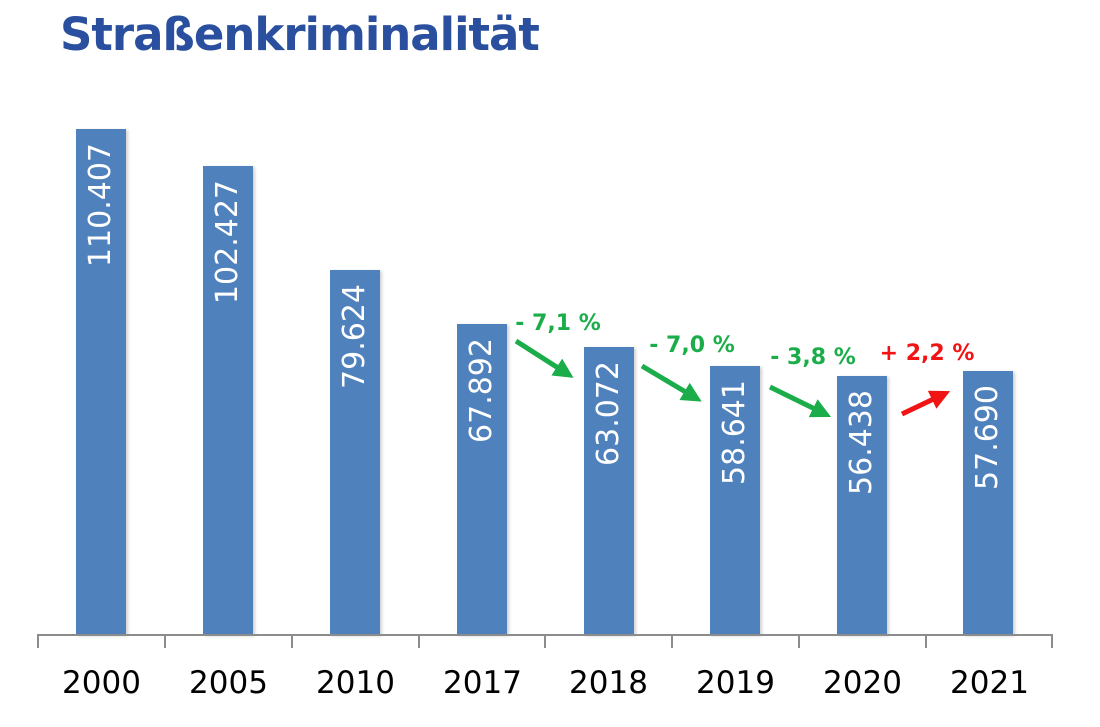 This screenshot has width=1100, height=727. What do you see at coordinates (558, 323) in the screenshot?
I see `change-label: - 7,1 %` at bounding box center [558, 323].